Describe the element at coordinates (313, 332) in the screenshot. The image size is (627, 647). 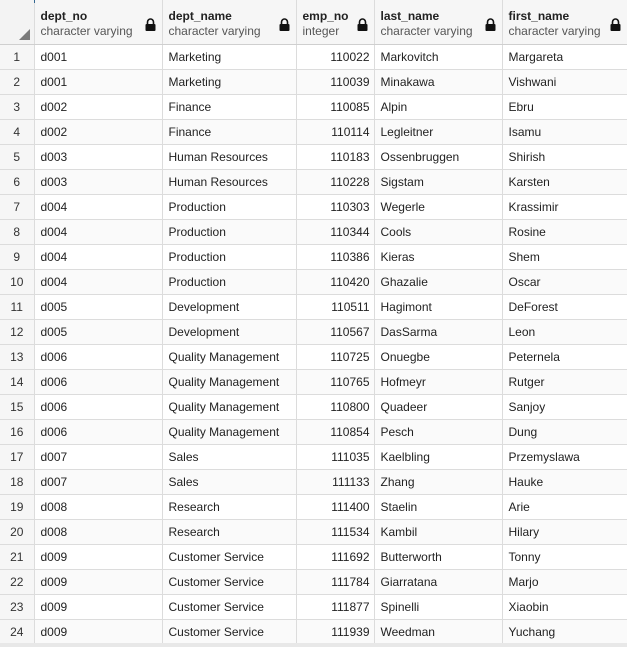
I see `table-row: 12 d005 Development 110567 DasSarma Leon` at that location.